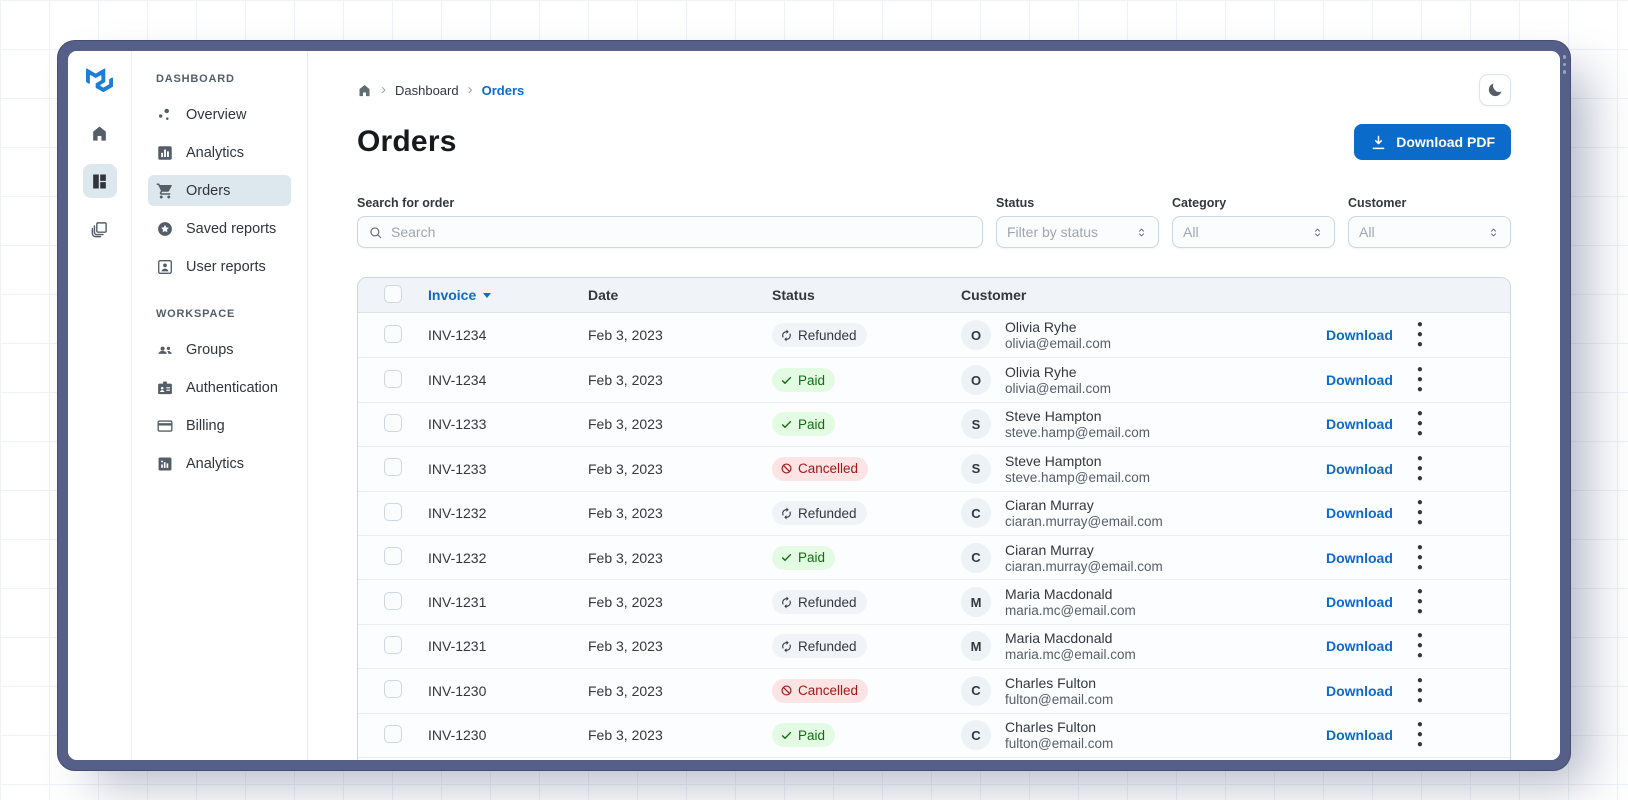  What do you see at coordinates (100, 229) in the screenshot?
I see `layers-icon` at bounding box center [100, 229].